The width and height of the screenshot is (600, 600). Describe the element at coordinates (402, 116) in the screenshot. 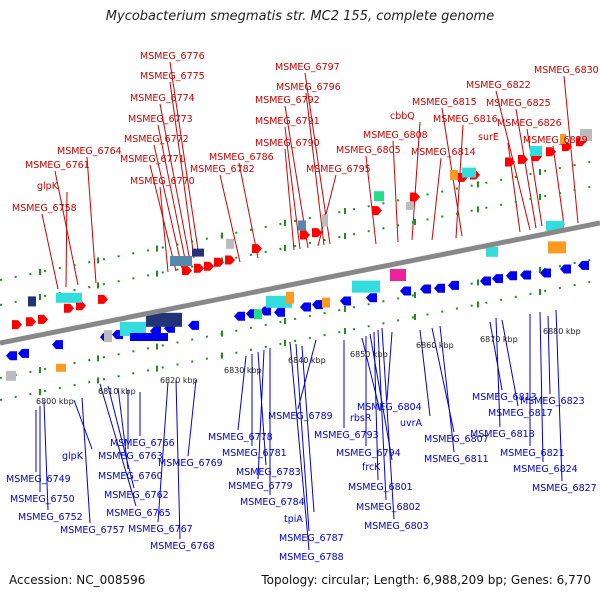

I see `top-gene-label: cbbQ` at that location.